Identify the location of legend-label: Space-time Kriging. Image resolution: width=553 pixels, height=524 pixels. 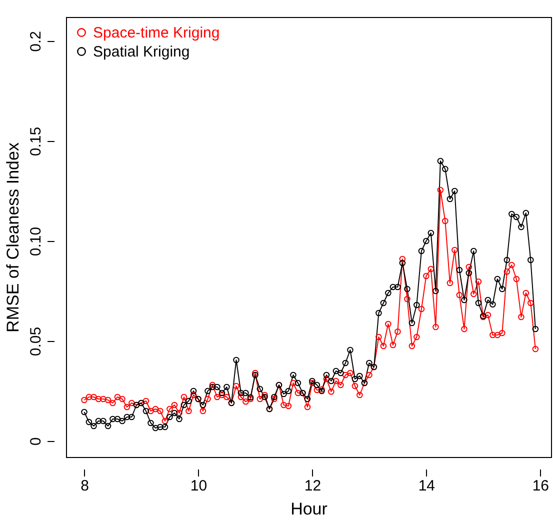
(156, 33).